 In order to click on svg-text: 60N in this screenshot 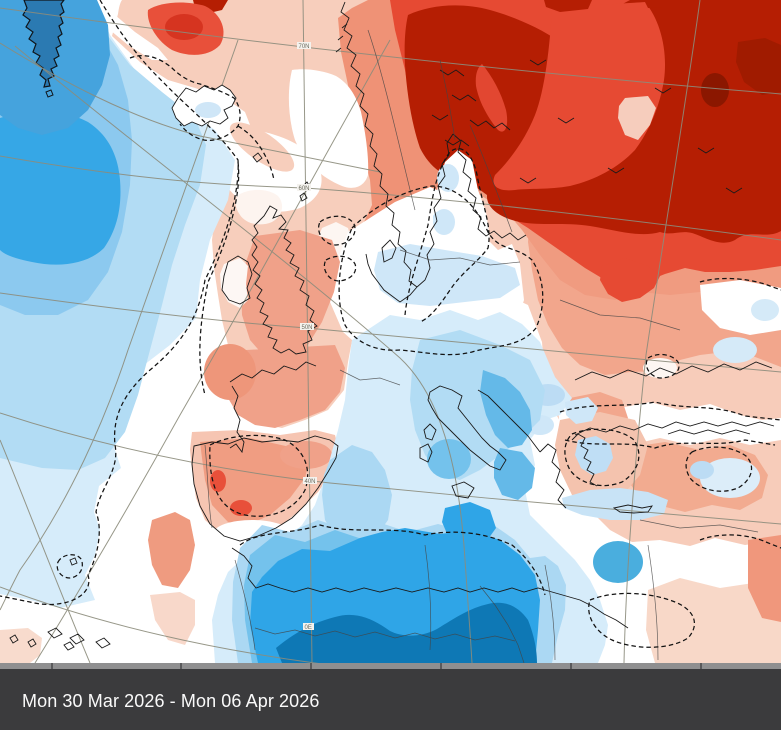, I will do `click(304, 189)`.